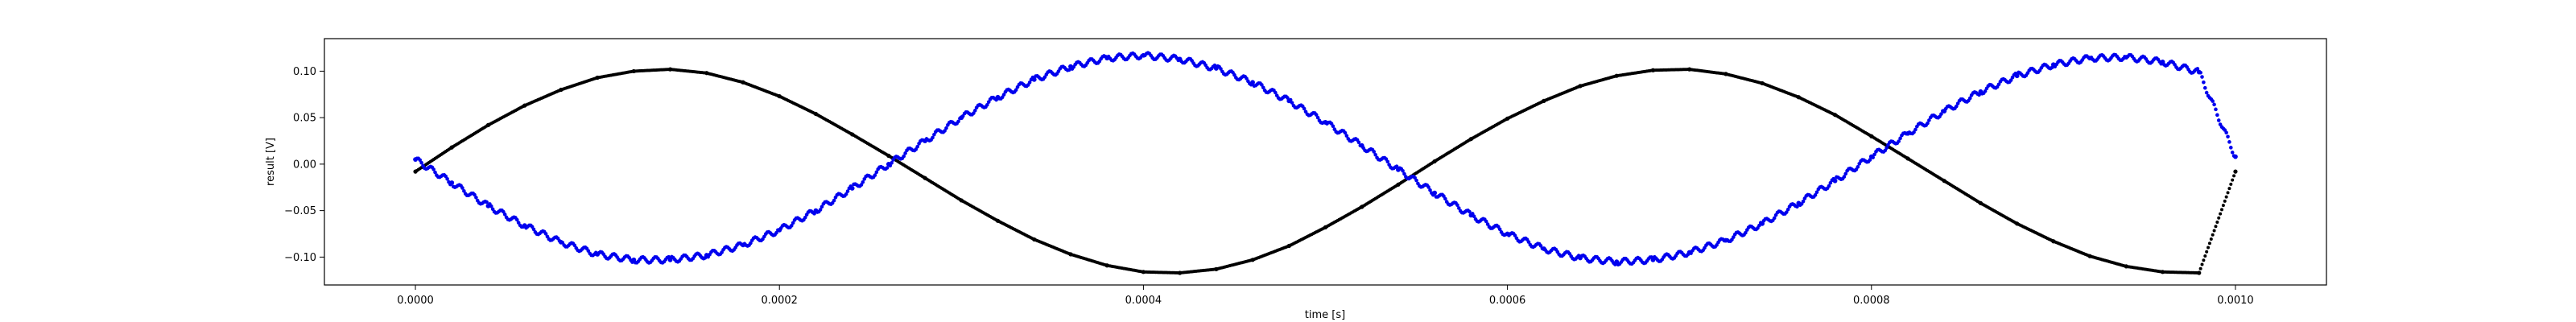  I want to click on x-axis-label: time [s], so click(1325, 315).